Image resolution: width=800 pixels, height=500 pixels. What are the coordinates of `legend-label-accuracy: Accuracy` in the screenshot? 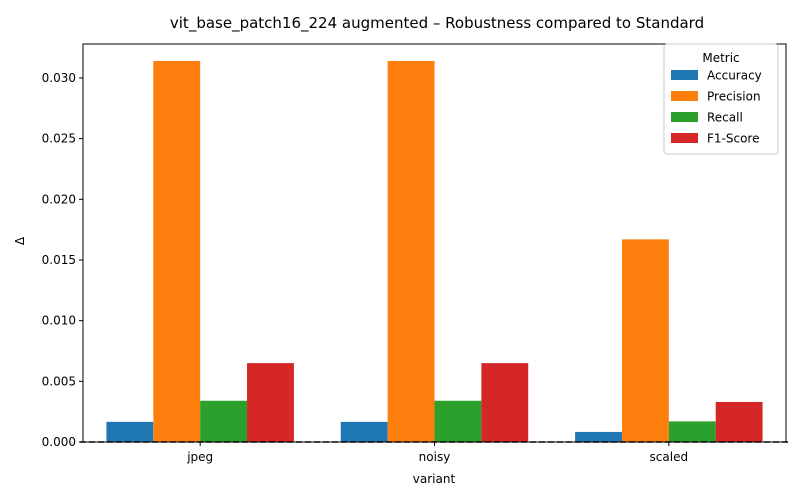 It's located at (734, 76).